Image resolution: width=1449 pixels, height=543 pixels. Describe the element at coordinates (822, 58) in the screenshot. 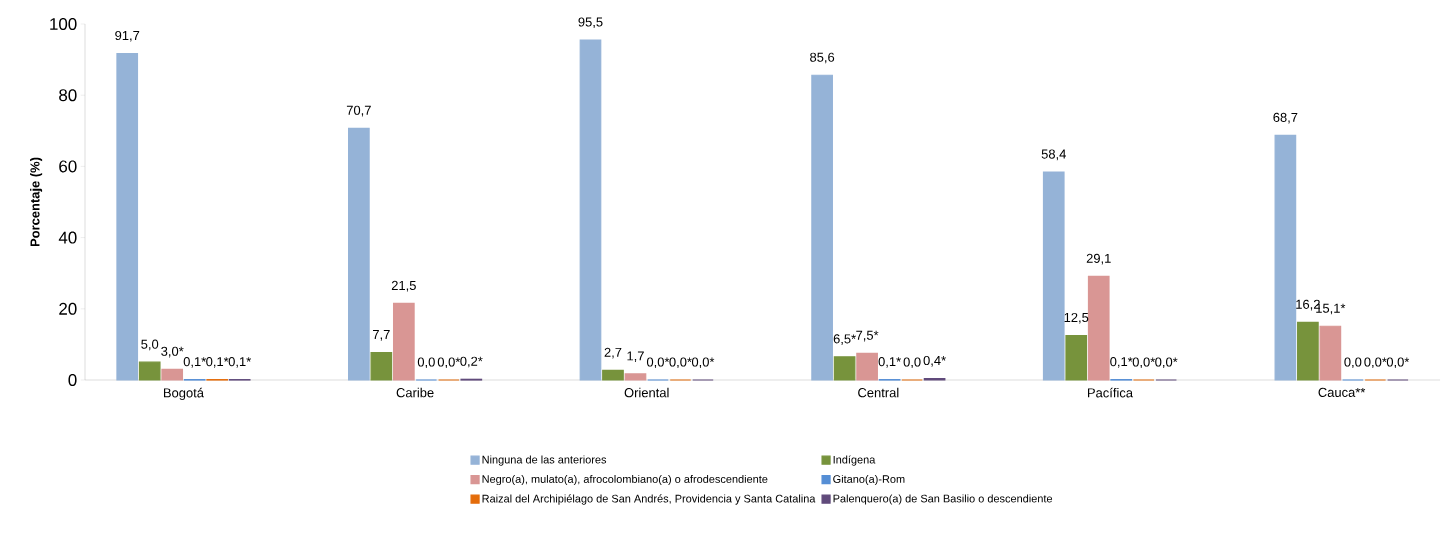

I see `data-label: 85,6` at that location.